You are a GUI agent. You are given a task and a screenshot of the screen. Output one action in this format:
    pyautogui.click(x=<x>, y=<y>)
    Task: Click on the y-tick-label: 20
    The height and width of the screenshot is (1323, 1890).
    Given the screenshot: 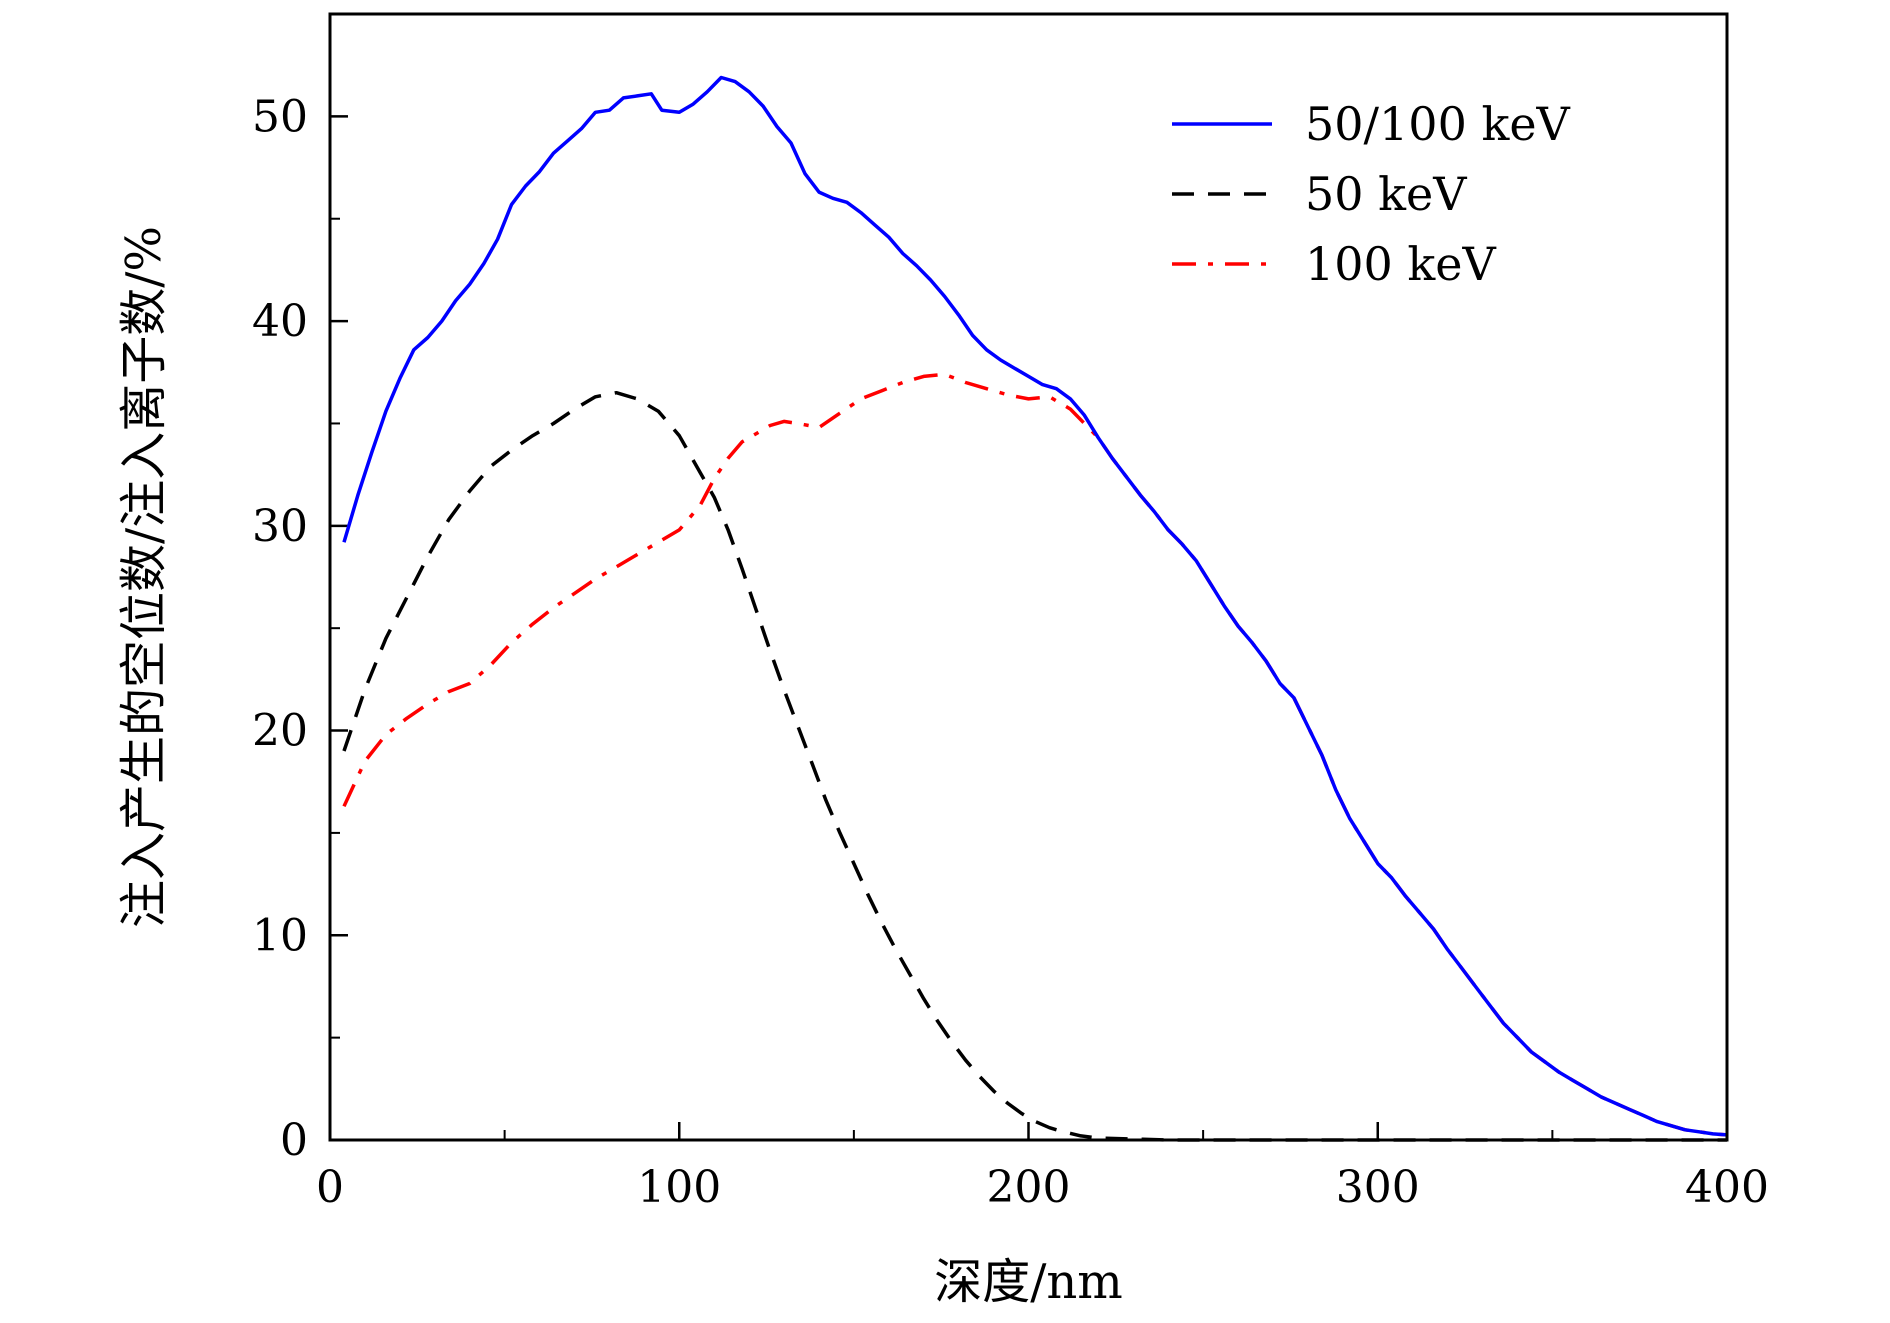 What is the action you would take?
    pyautogui.click(x=280, y=731)
    